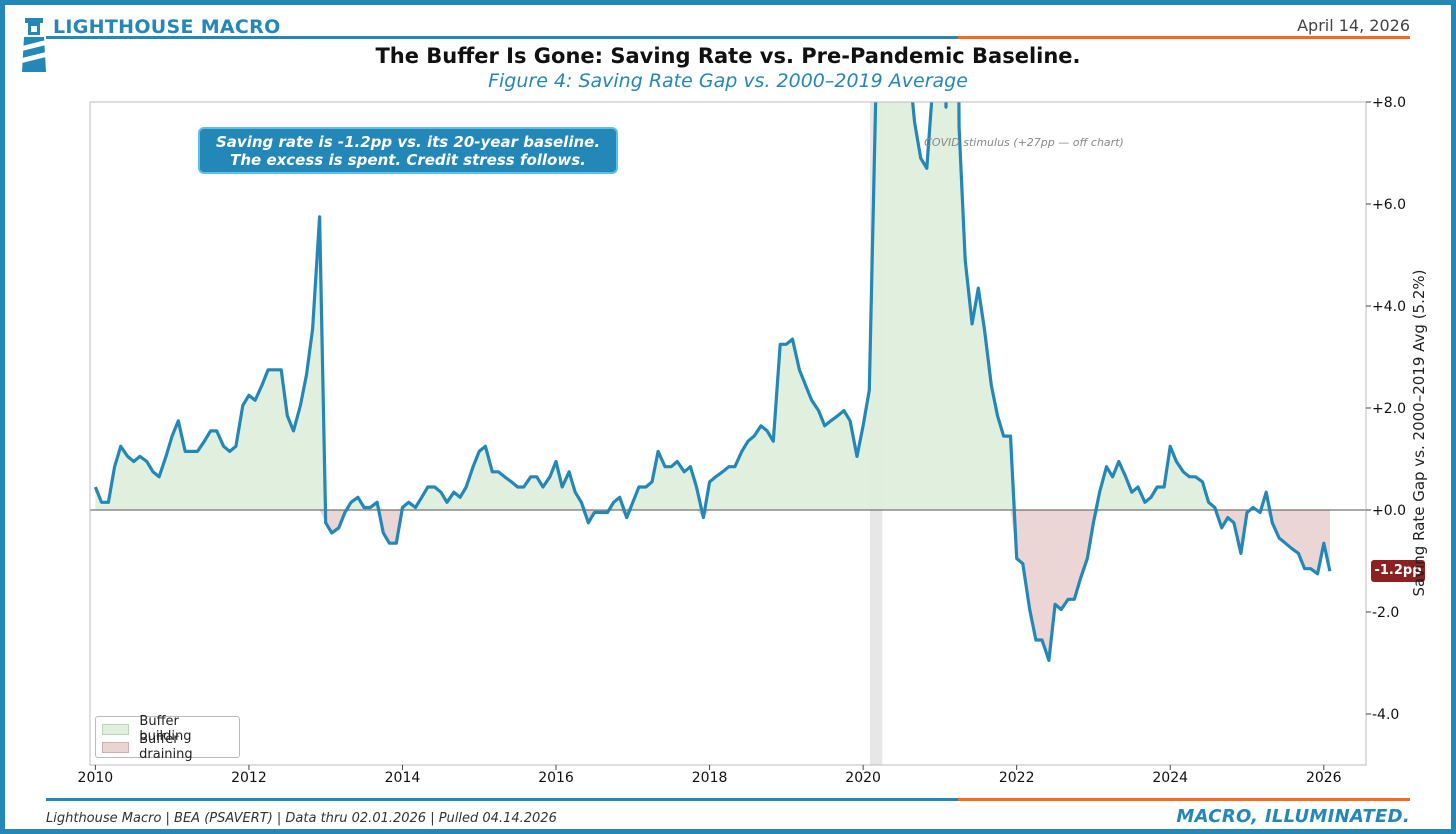 The image size is (1456, 834). What do you see at coordinates (1324, 778) in the screenshot?
I see `x-tick-label: 2026` at bounding box center [1324, 778].